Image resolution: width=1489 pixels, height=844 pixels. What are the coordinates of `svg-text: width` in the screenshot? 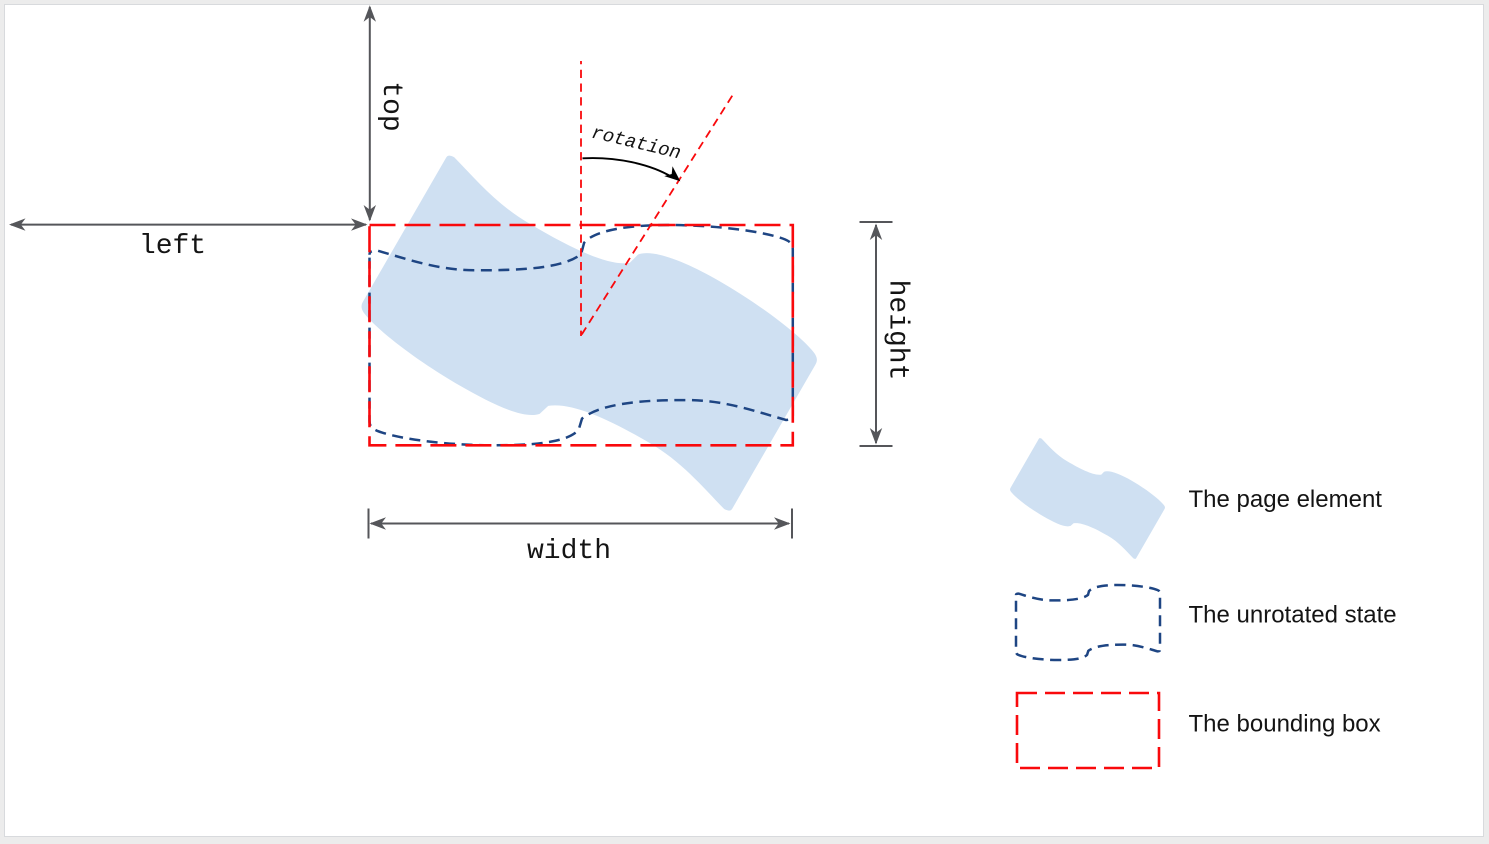 It's located at (569, 551).